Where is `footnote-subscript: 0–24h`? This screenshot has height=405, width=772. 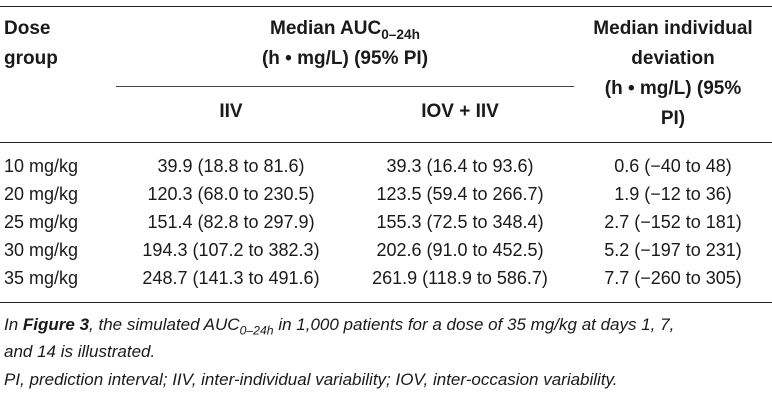 footnote-subscript: 0–24h is located at coordinates (256, 330).